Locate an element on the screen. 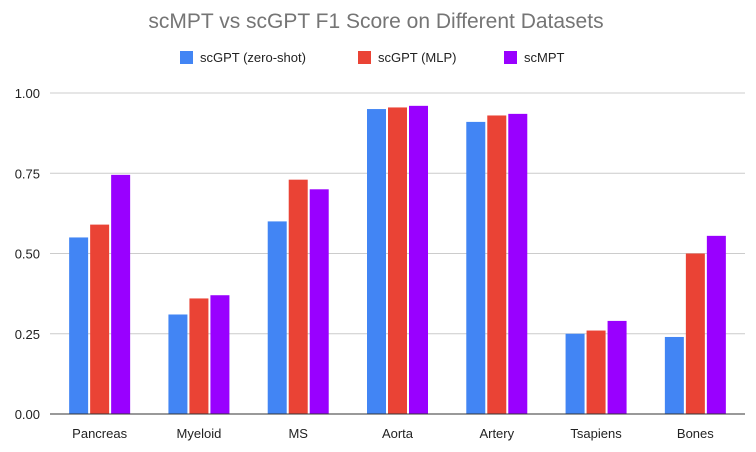 This screenshot has height=452, width=756. bar-scmpt-aorta is located at coordinates (418, 259).